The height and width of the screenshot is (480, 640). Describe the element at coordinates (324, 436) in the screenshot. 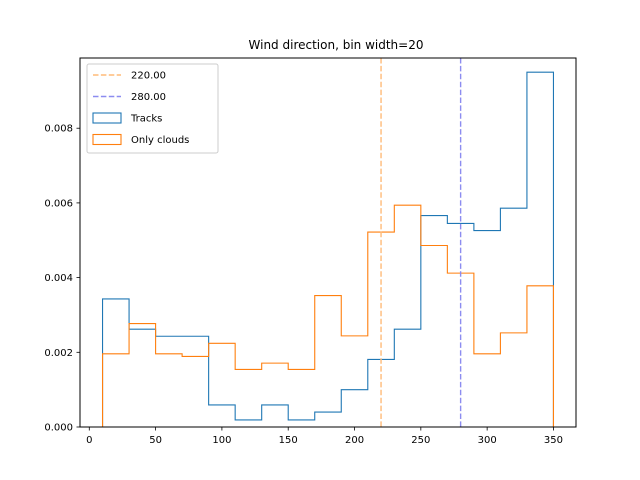

I see `x-axis: 0 50 100 150 200 250 300 350` at that location.